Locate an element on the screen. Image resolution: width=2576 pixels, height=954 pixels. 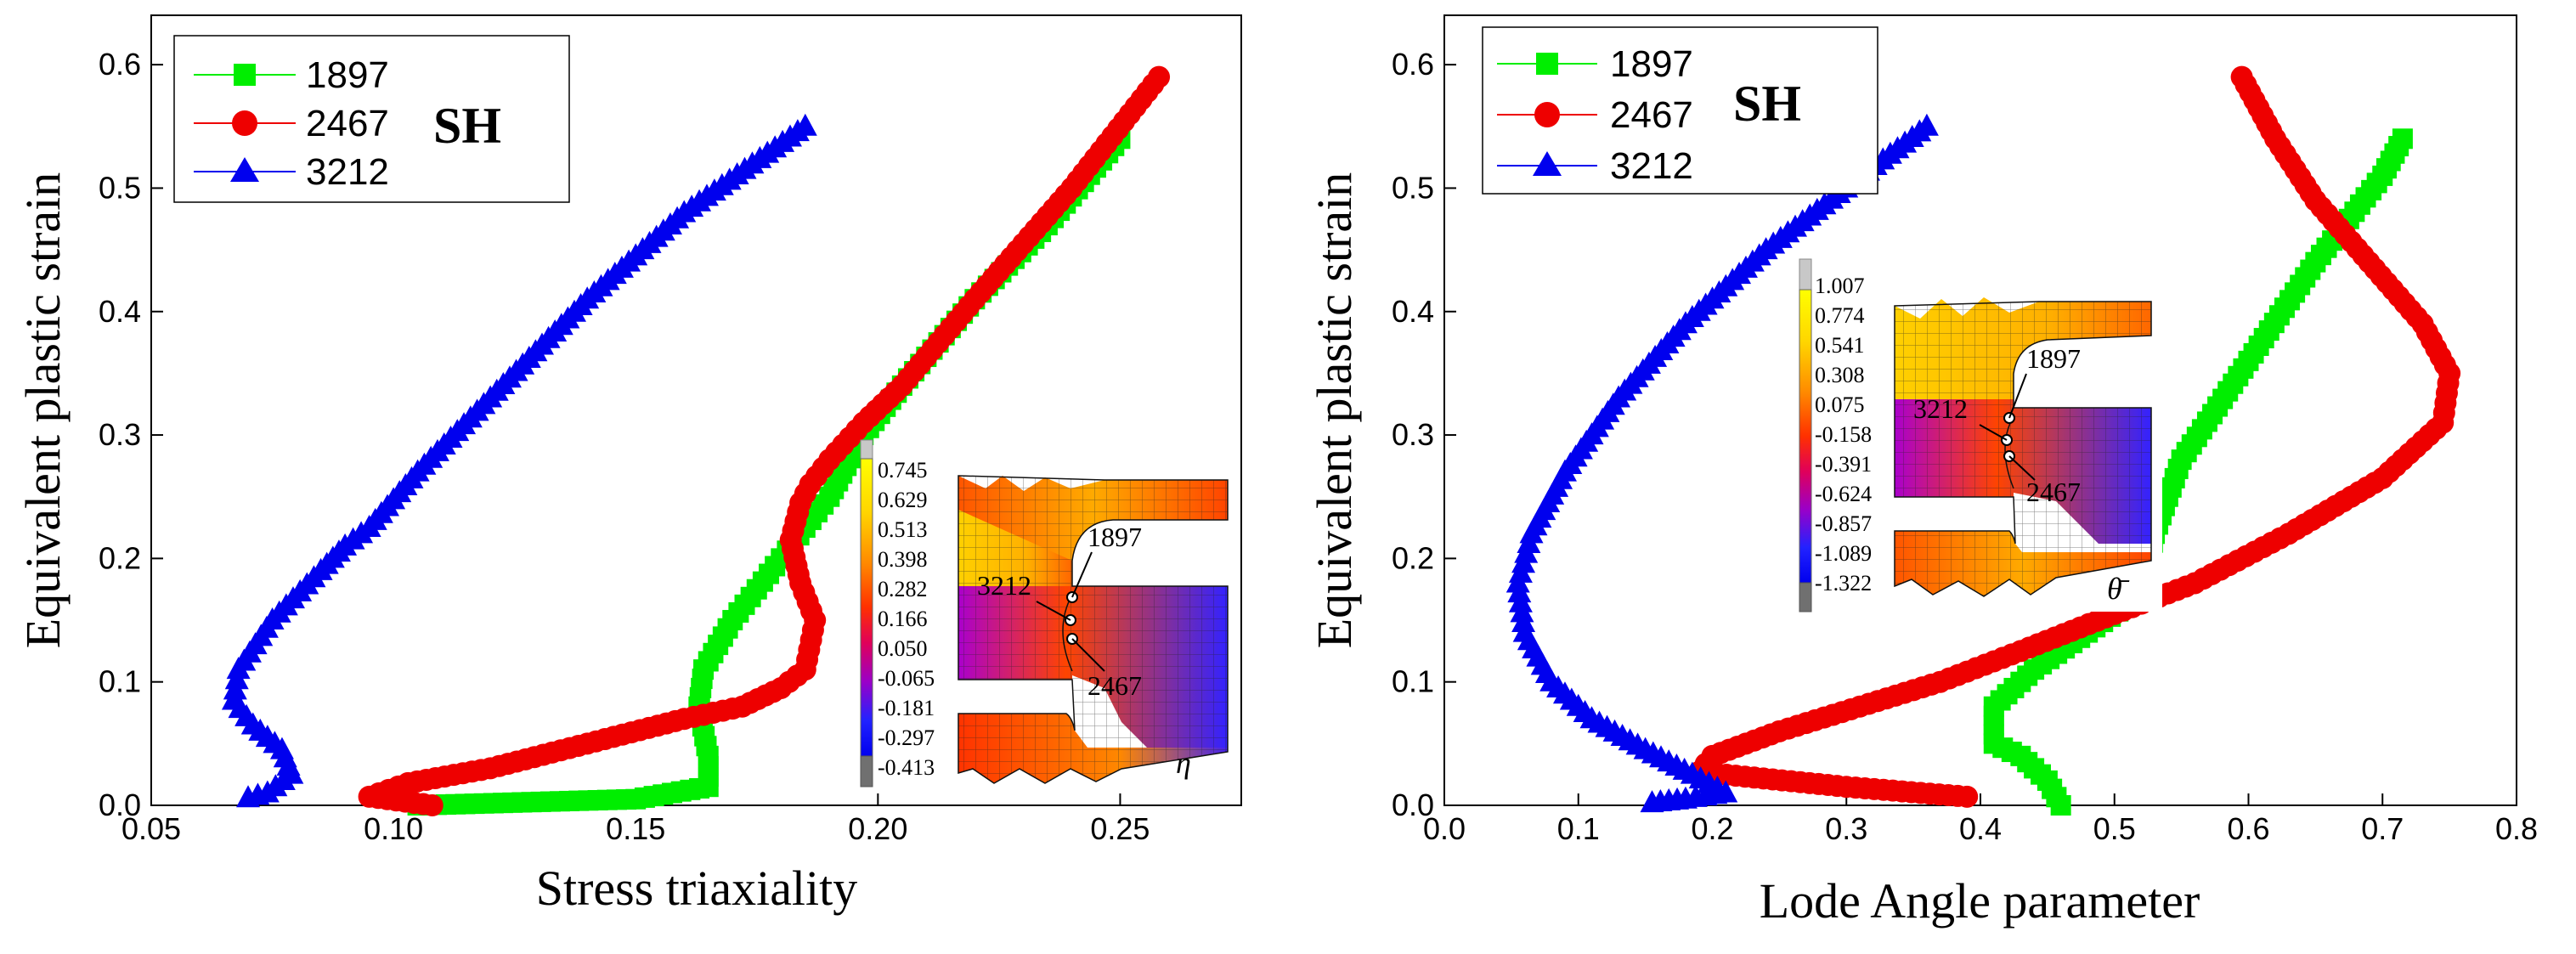
x-tick-label: 0.25 is located at coordinates (1120, 828).